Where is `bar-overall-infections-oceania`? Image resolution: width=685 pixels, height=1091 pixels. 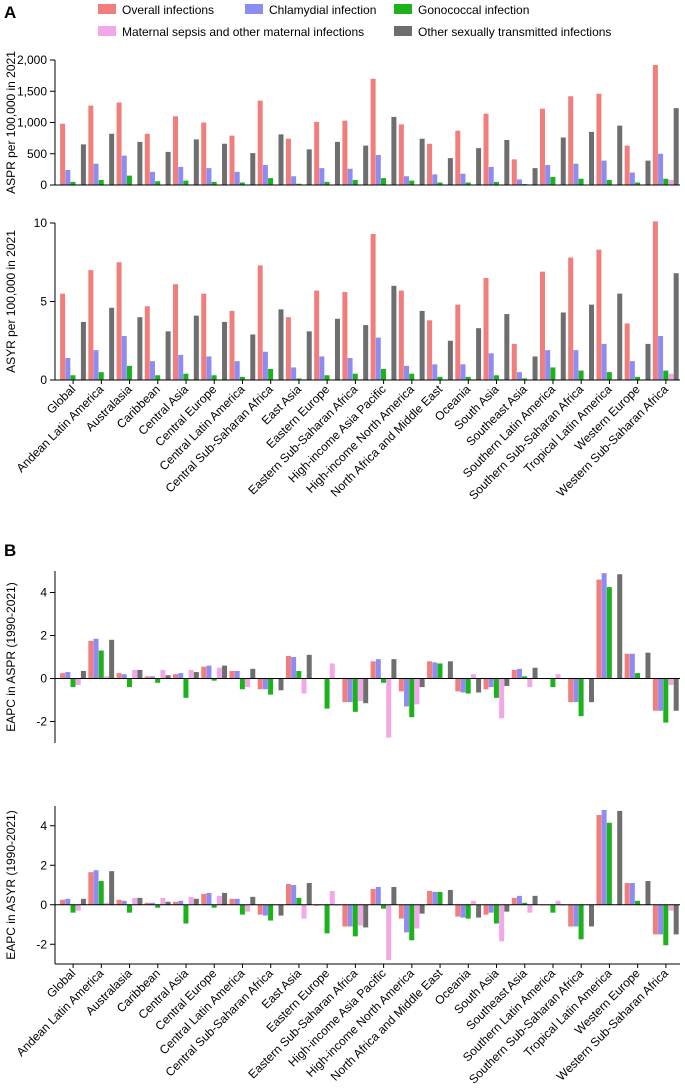
bar-overall-infections-oceania is located at coordinates (458, 342).